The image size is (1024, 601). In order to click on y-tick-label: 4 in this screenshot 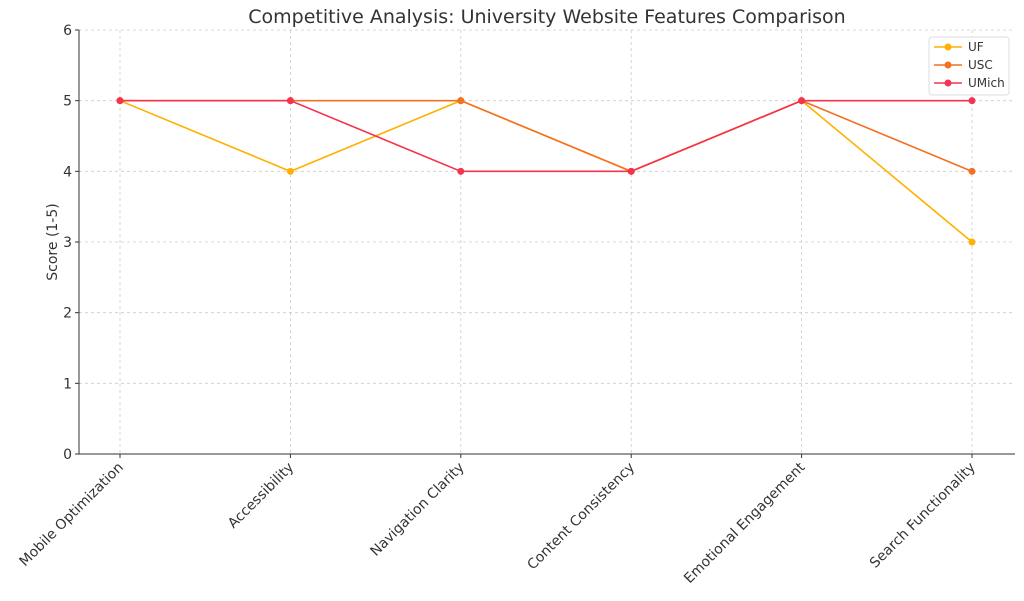, I will do `click(67, 172)`.